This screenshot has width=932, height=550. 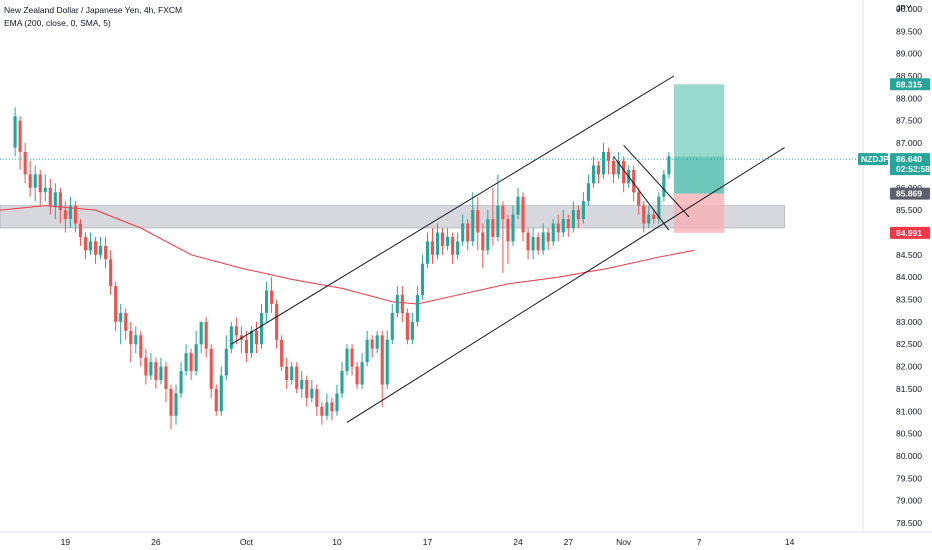 I want to click on target-price-tag-bg, so click(x=910, y=84).